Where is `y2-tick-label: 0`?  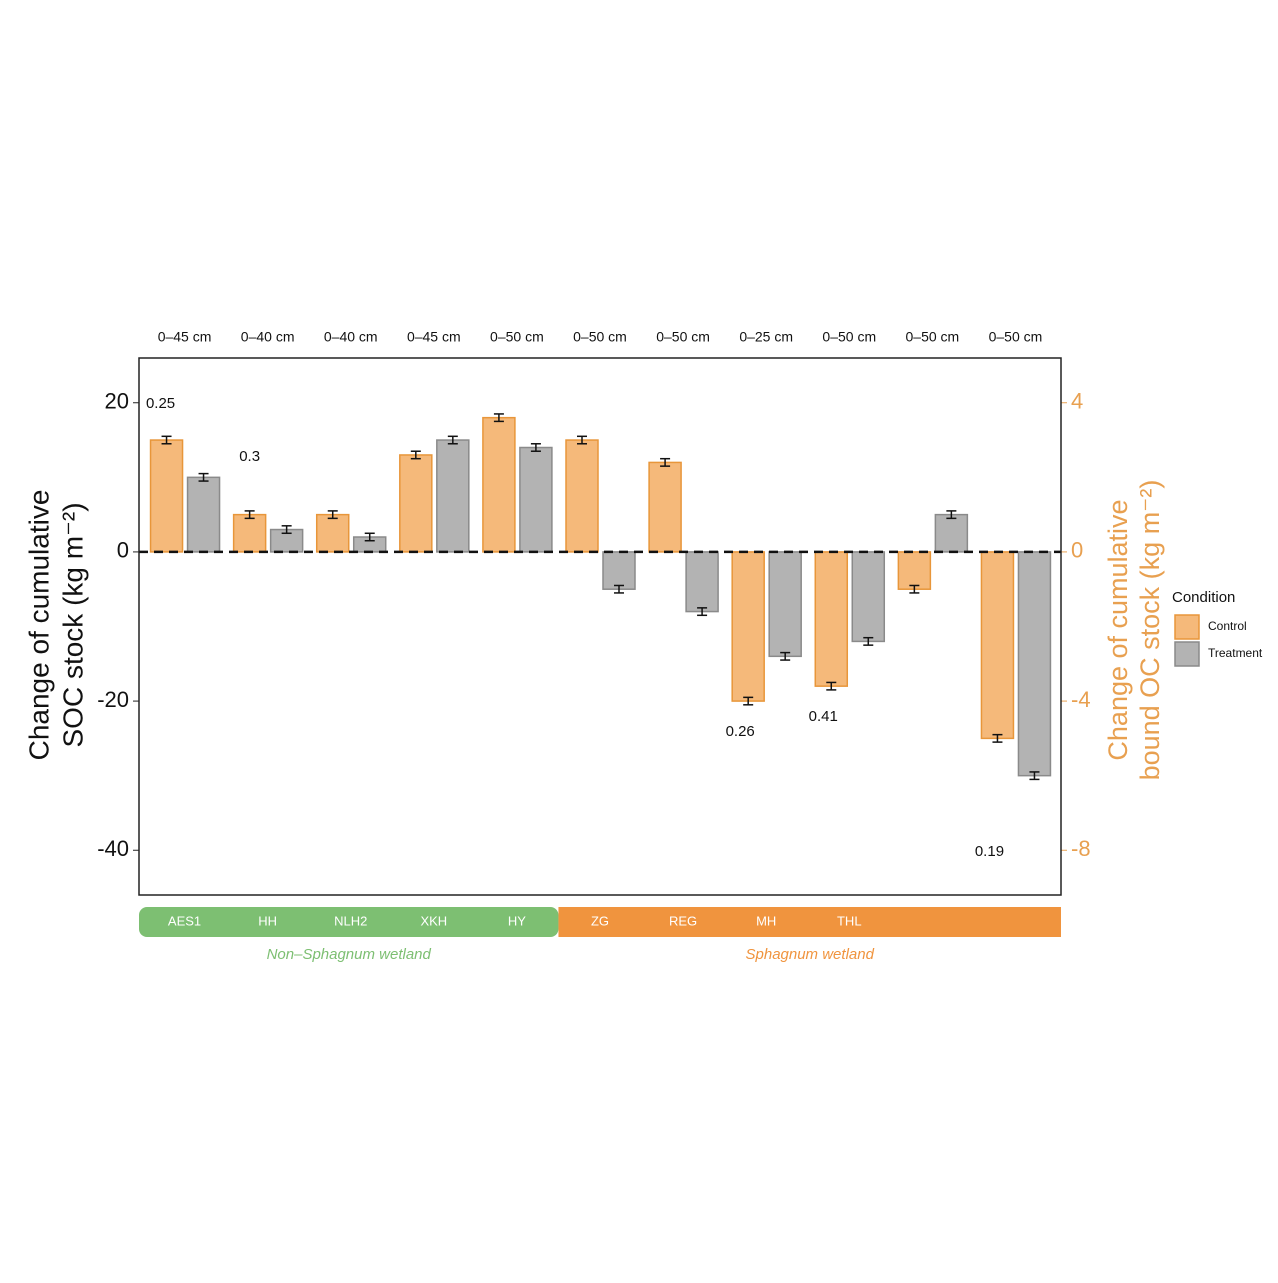
y2-tick-label: 0 is located at coordinates (1077, 550).